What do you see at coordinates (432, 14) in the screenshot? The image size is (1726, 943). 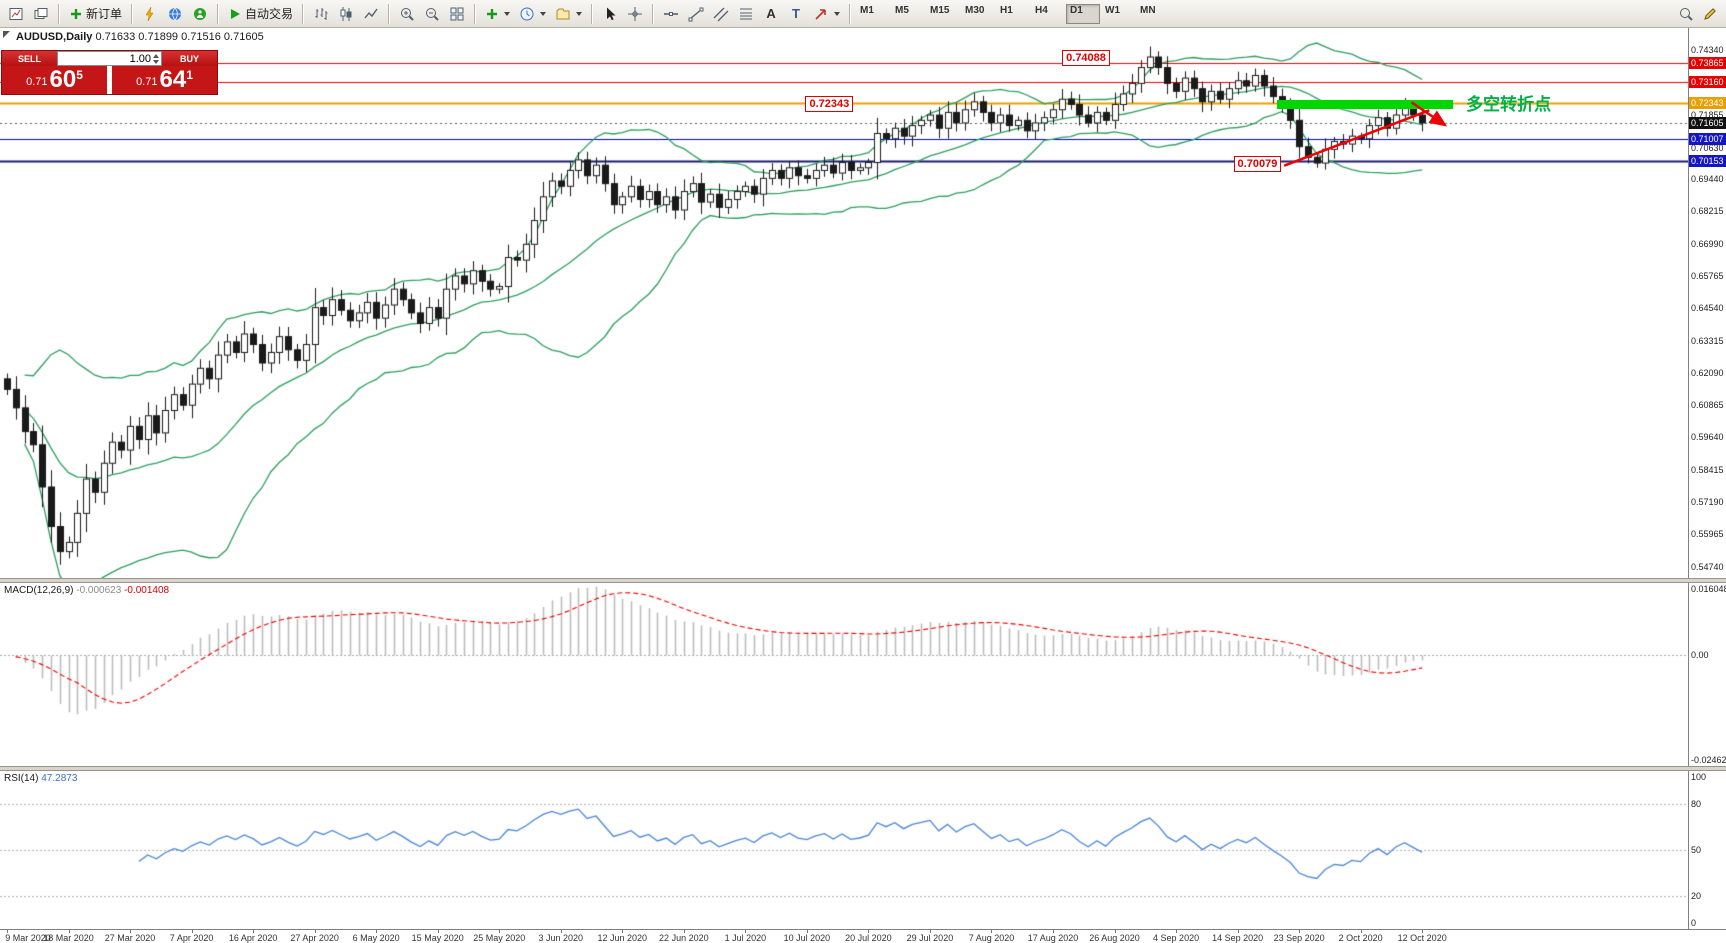 I see `zoom-out-icon` at bounding box center [432, 14].